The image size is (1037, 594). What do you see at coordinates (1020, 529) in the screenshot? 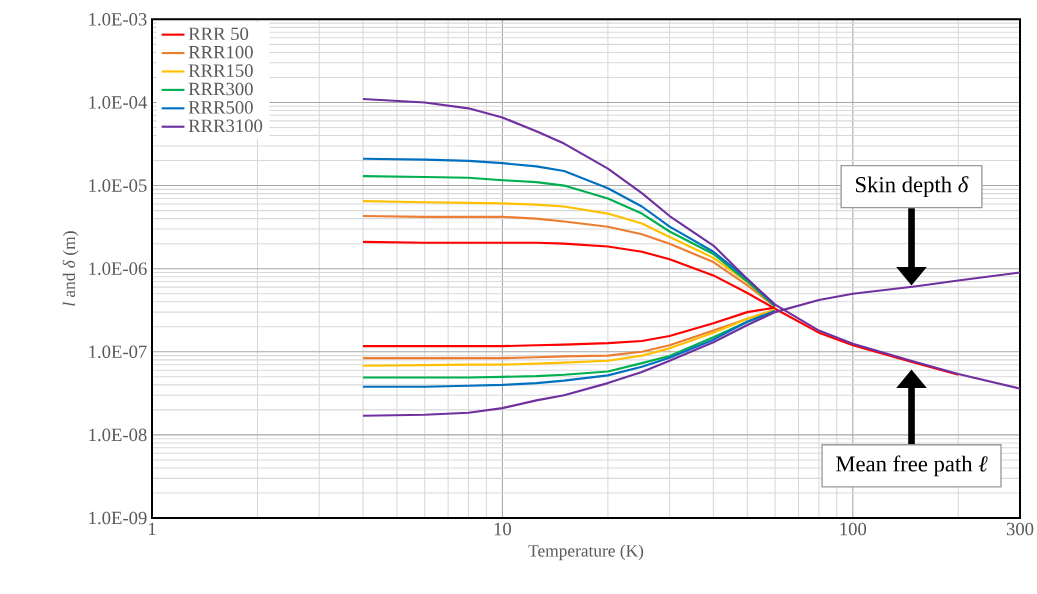
I see `x-tick-label: 300` at bounding box center [1020, 529].